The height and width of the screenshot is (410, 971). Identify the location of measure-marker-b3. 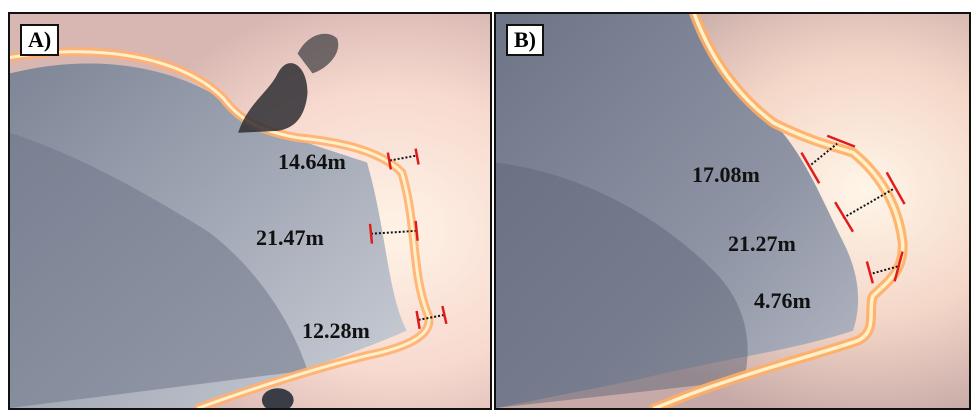
(884, 267).